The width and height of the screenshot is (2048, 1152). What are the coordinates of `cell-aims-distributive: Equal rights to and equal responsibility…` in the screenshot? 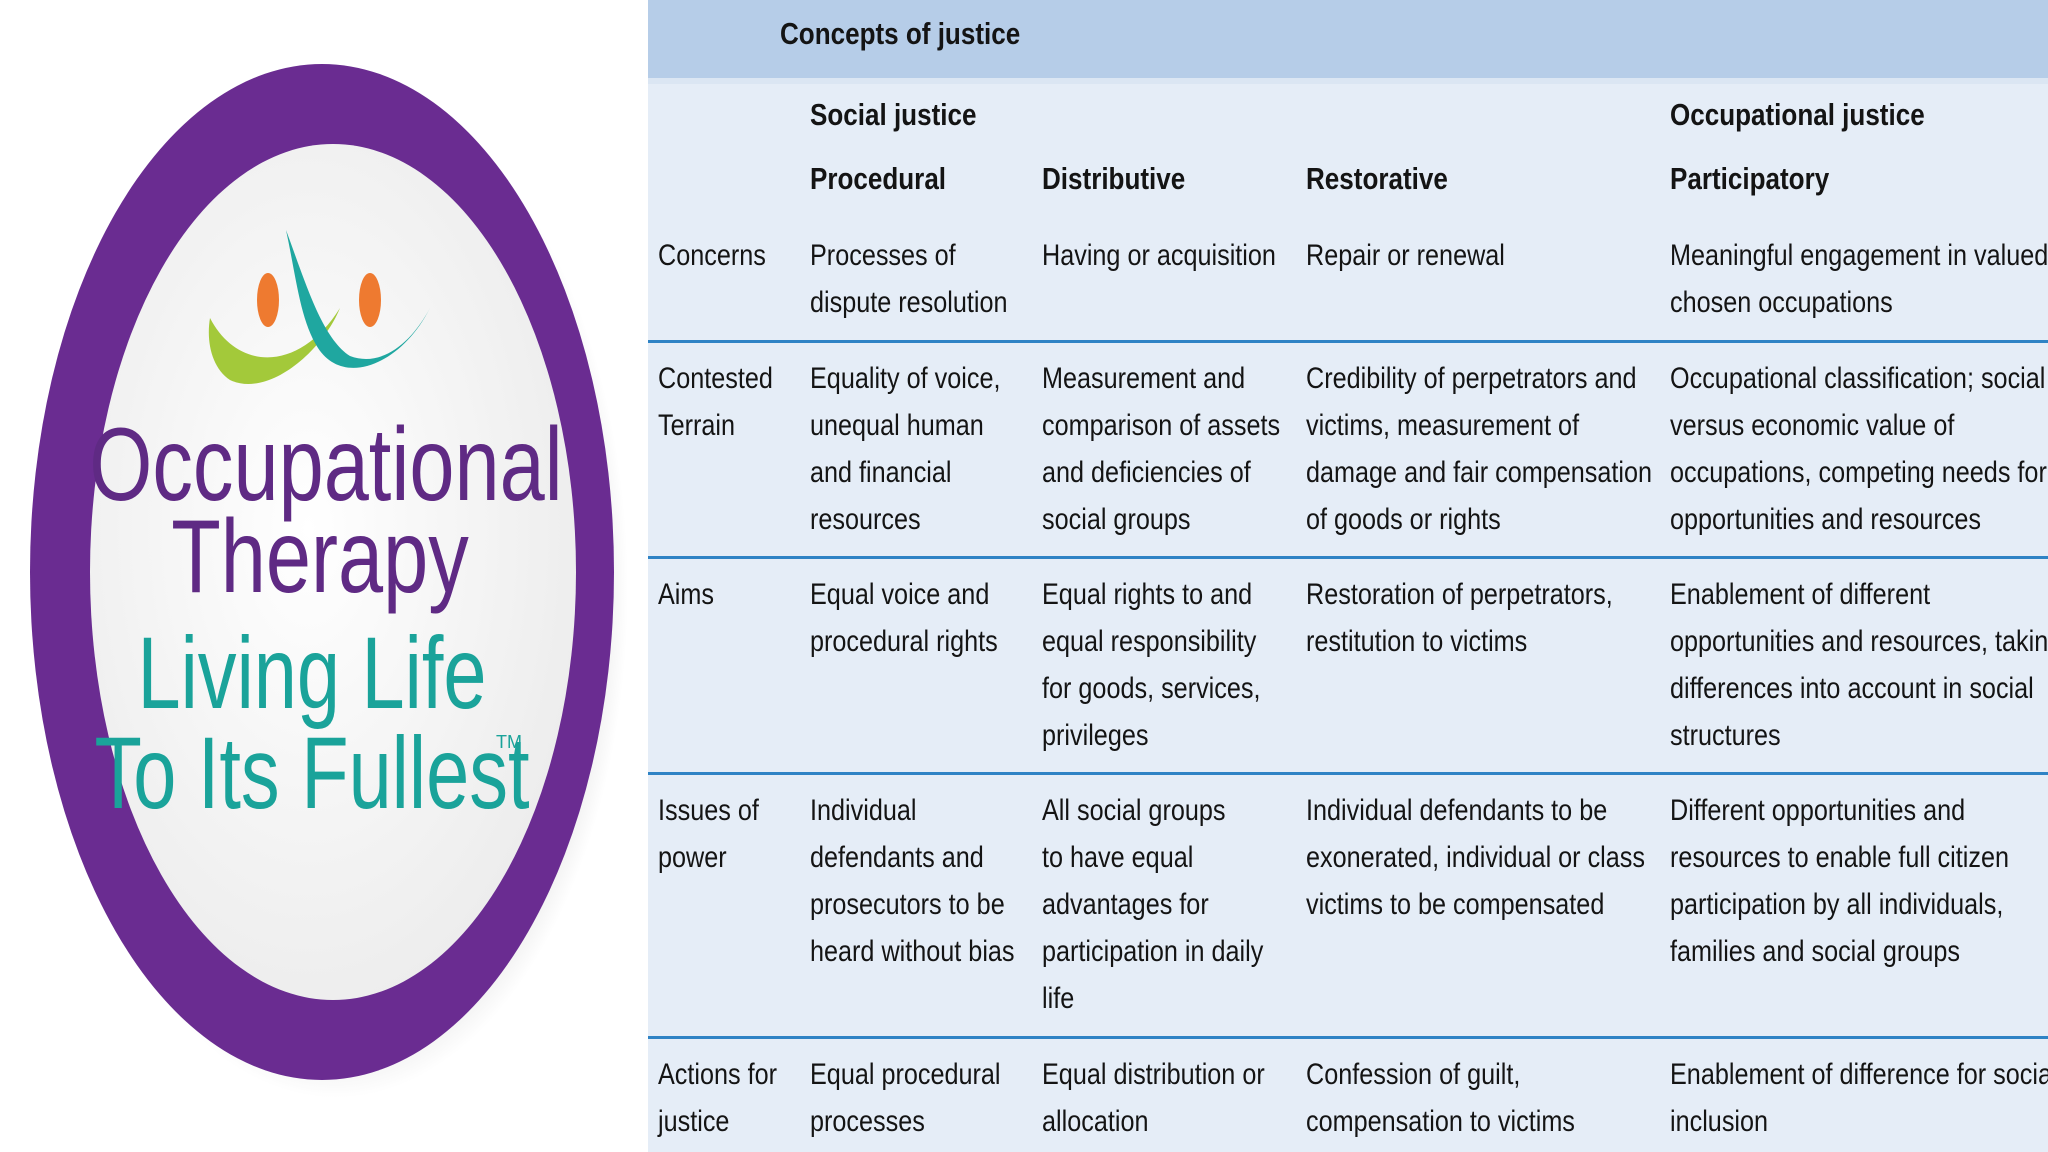 It's located at (1151, 665).